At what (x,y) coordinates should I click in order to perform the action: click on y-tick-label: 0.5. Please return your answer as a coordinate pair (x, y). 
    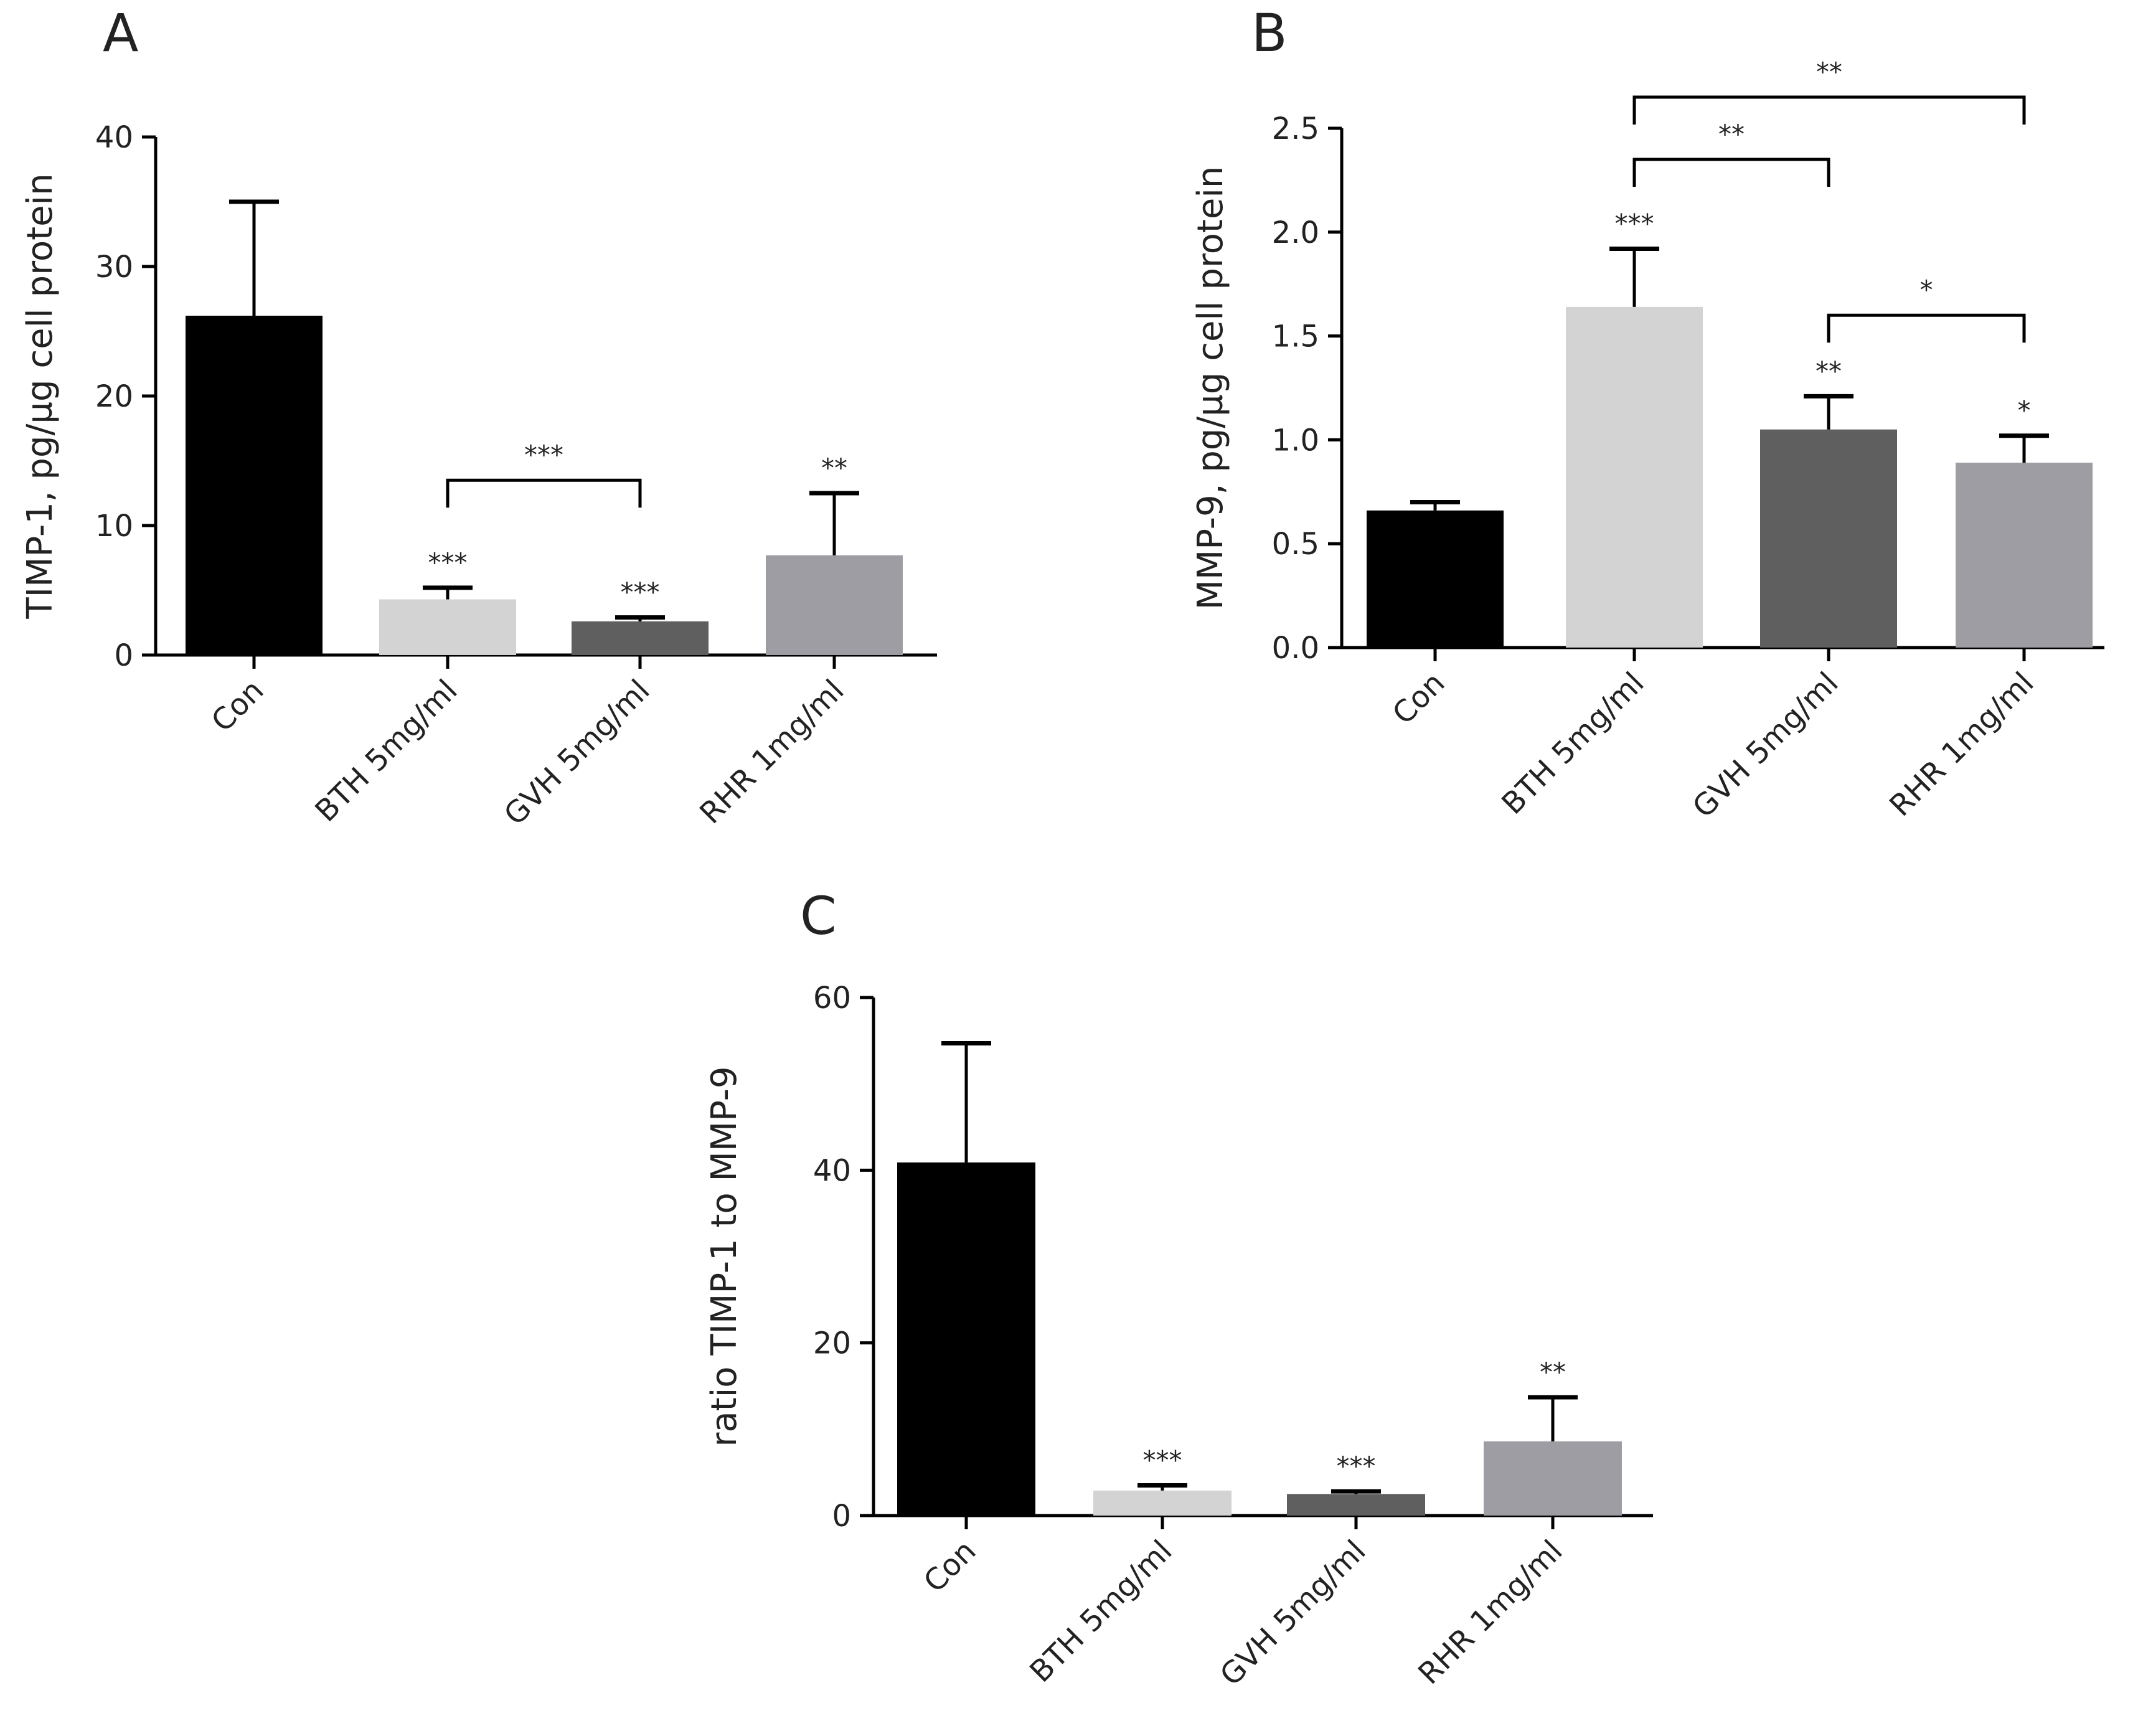
    Looking at the image, I should click on (1295, 544).